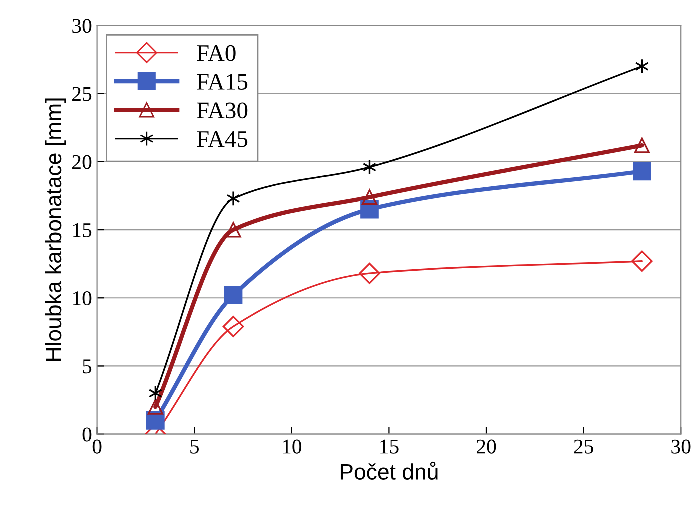 This screenshot has height=514, width=695. I want to click on x-tick-label: 10, so click(292, 447).